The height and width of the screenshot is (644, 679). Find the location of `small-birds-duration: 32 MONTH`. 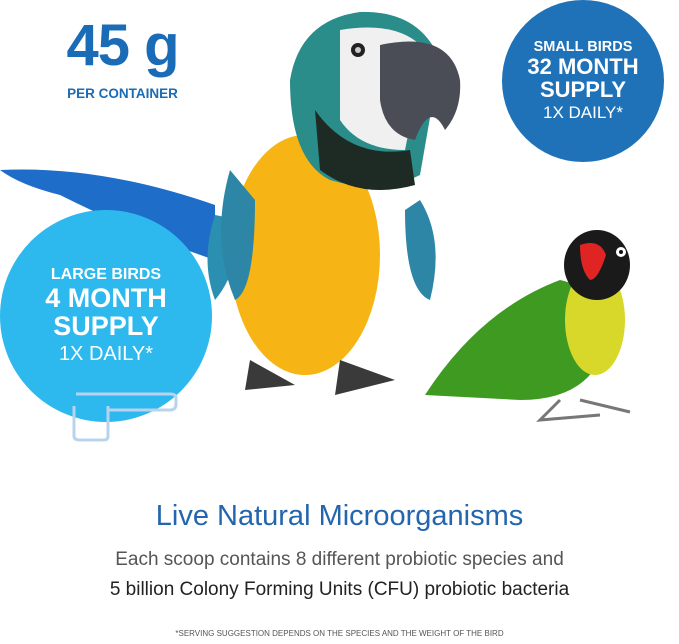

small-birds-duration: 32 MONTH is located at coordinates (583, 67).